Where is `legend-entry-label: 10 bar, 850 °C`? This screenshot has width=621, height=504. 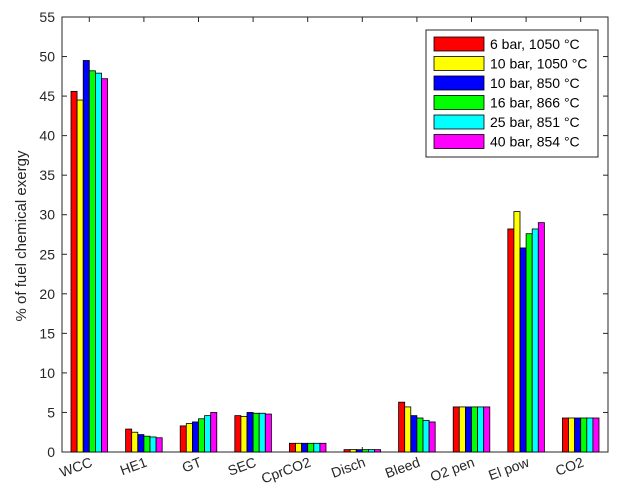
legend-entry-label: 10 bar, 850 °C is located at coordinates (535, 83).